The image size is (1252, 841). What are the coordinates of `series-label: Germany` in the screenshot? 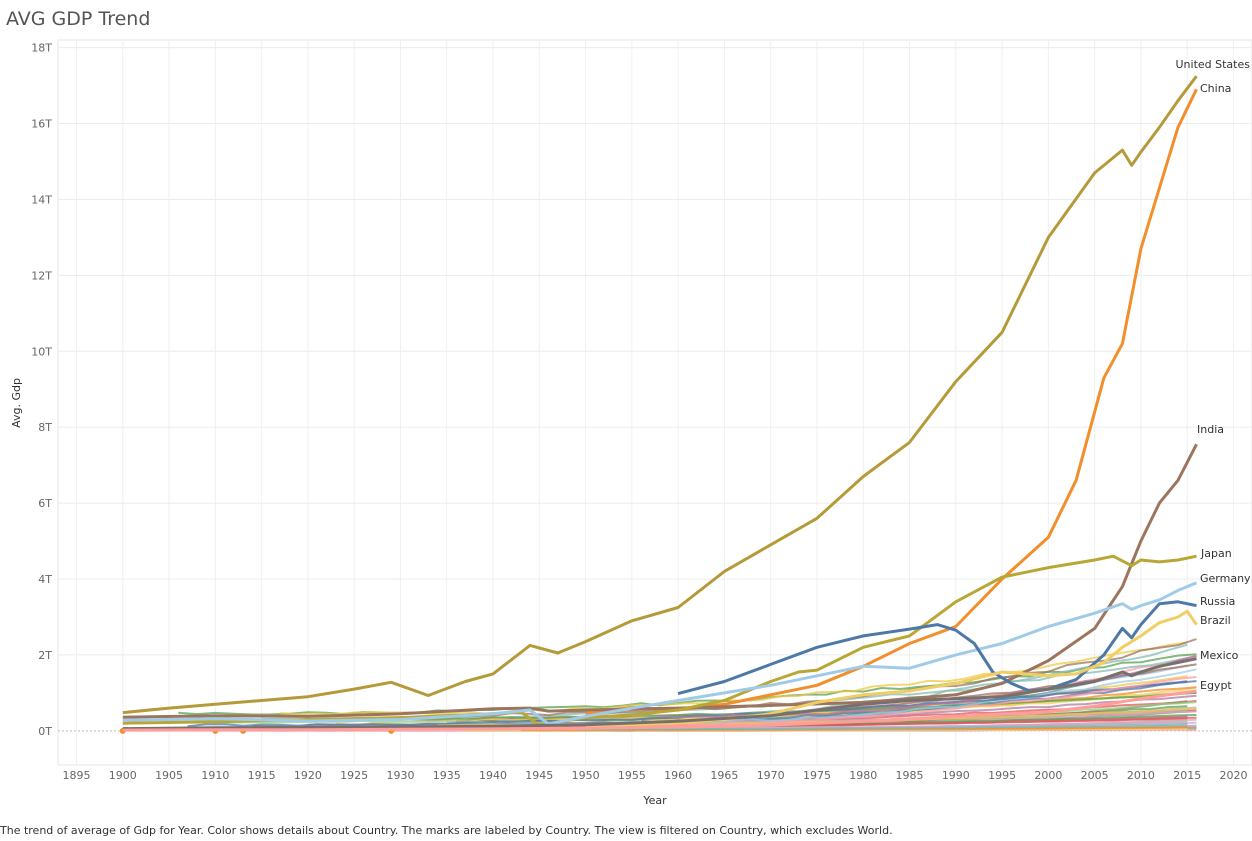 It's located at (1225, 578).